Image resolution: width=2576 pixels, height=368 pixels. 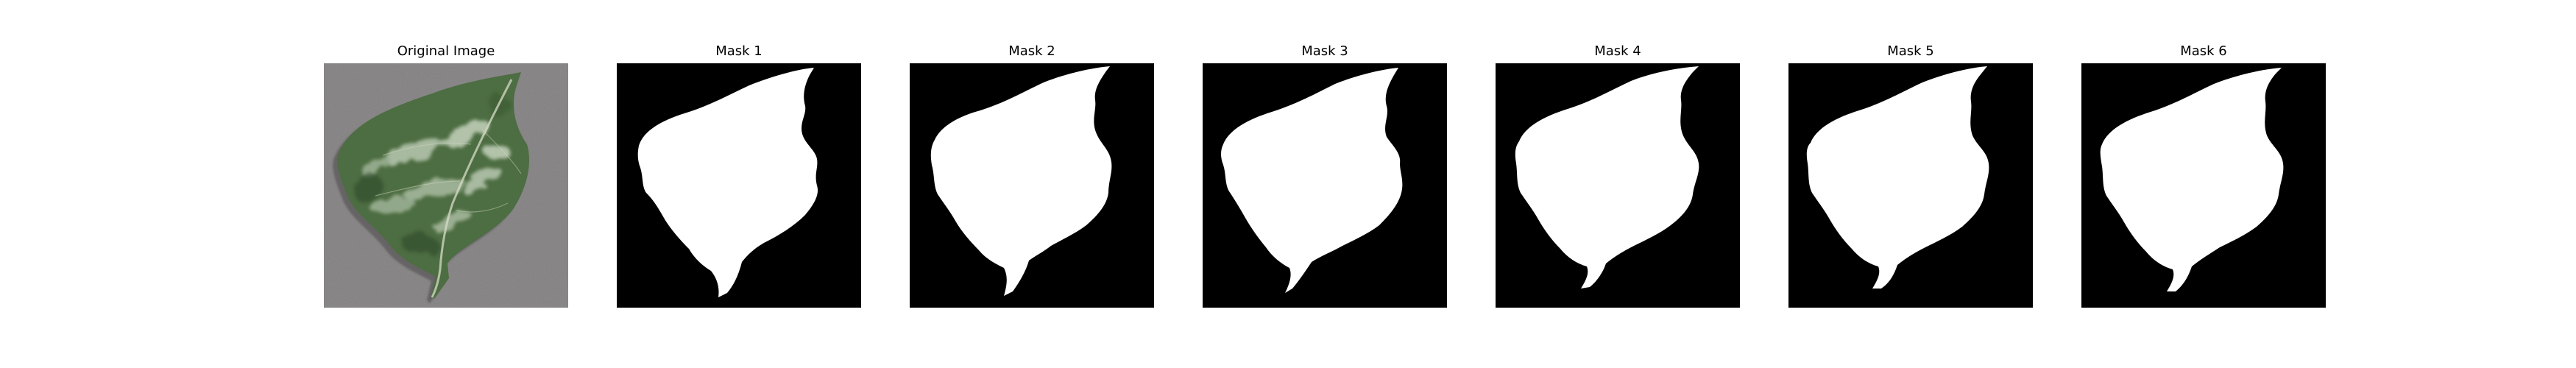 I want to click on mask-1-image, so click(x=739, y=185).